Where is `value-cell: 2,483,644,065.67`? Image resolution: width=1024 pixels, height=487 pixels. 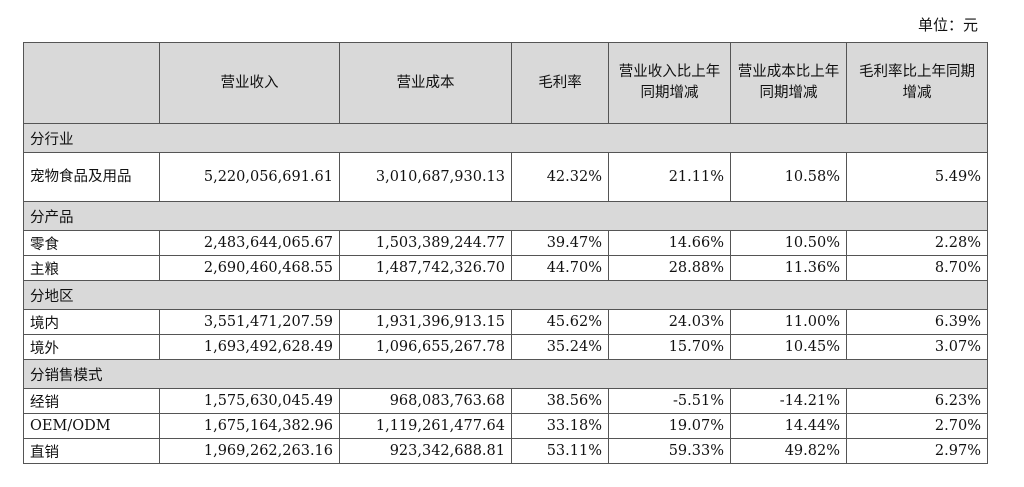 value-cell: 2,483,644,065.67 is located at coordinates (249, 243).